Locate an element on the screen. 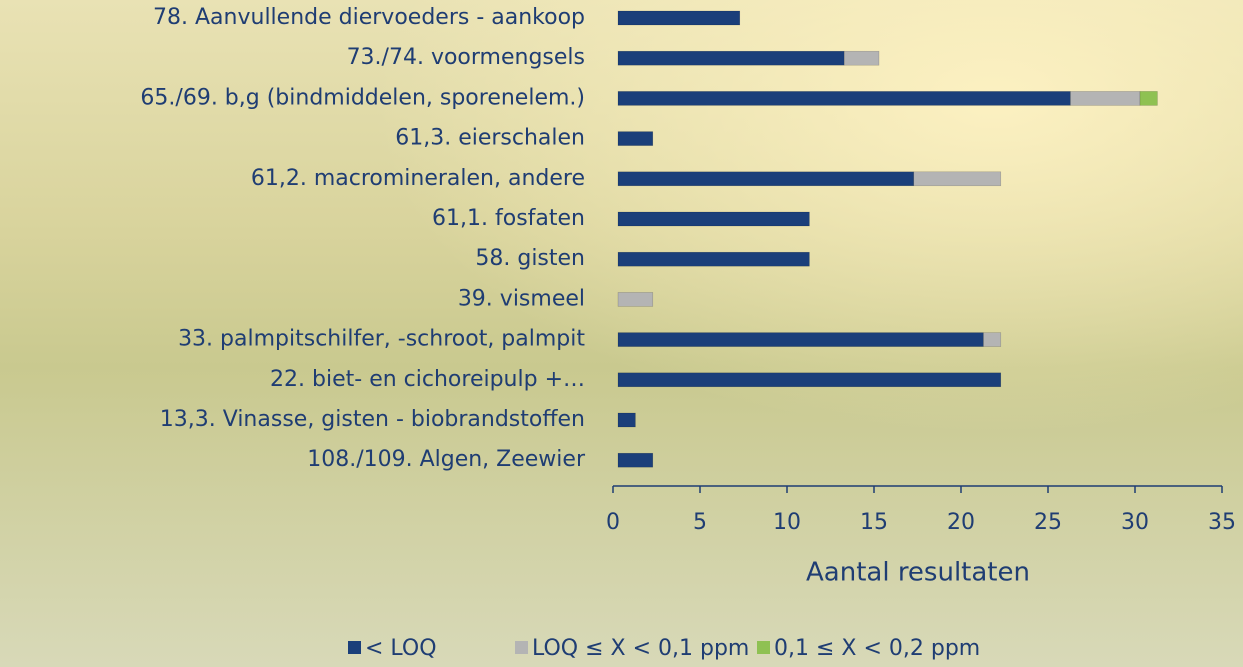 This screenshot has height=667, width=1243. x-axis-title: Aantal resultaten is located at coordinates (918, 573).